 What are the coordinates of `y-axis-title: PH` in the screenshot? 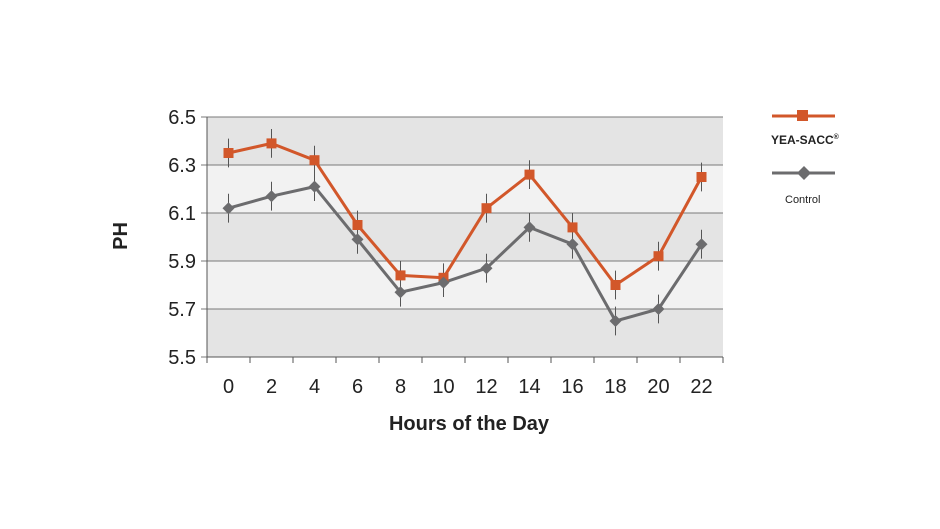 It's located at (121, 236).